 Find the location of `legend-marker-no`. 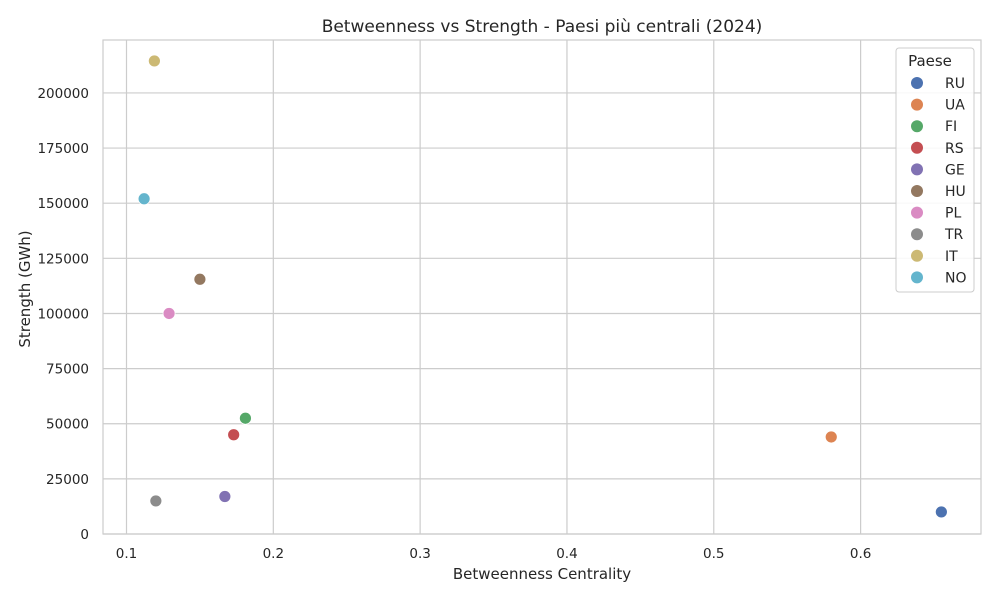

legend-marker-no is located at coordinates (917, 277).